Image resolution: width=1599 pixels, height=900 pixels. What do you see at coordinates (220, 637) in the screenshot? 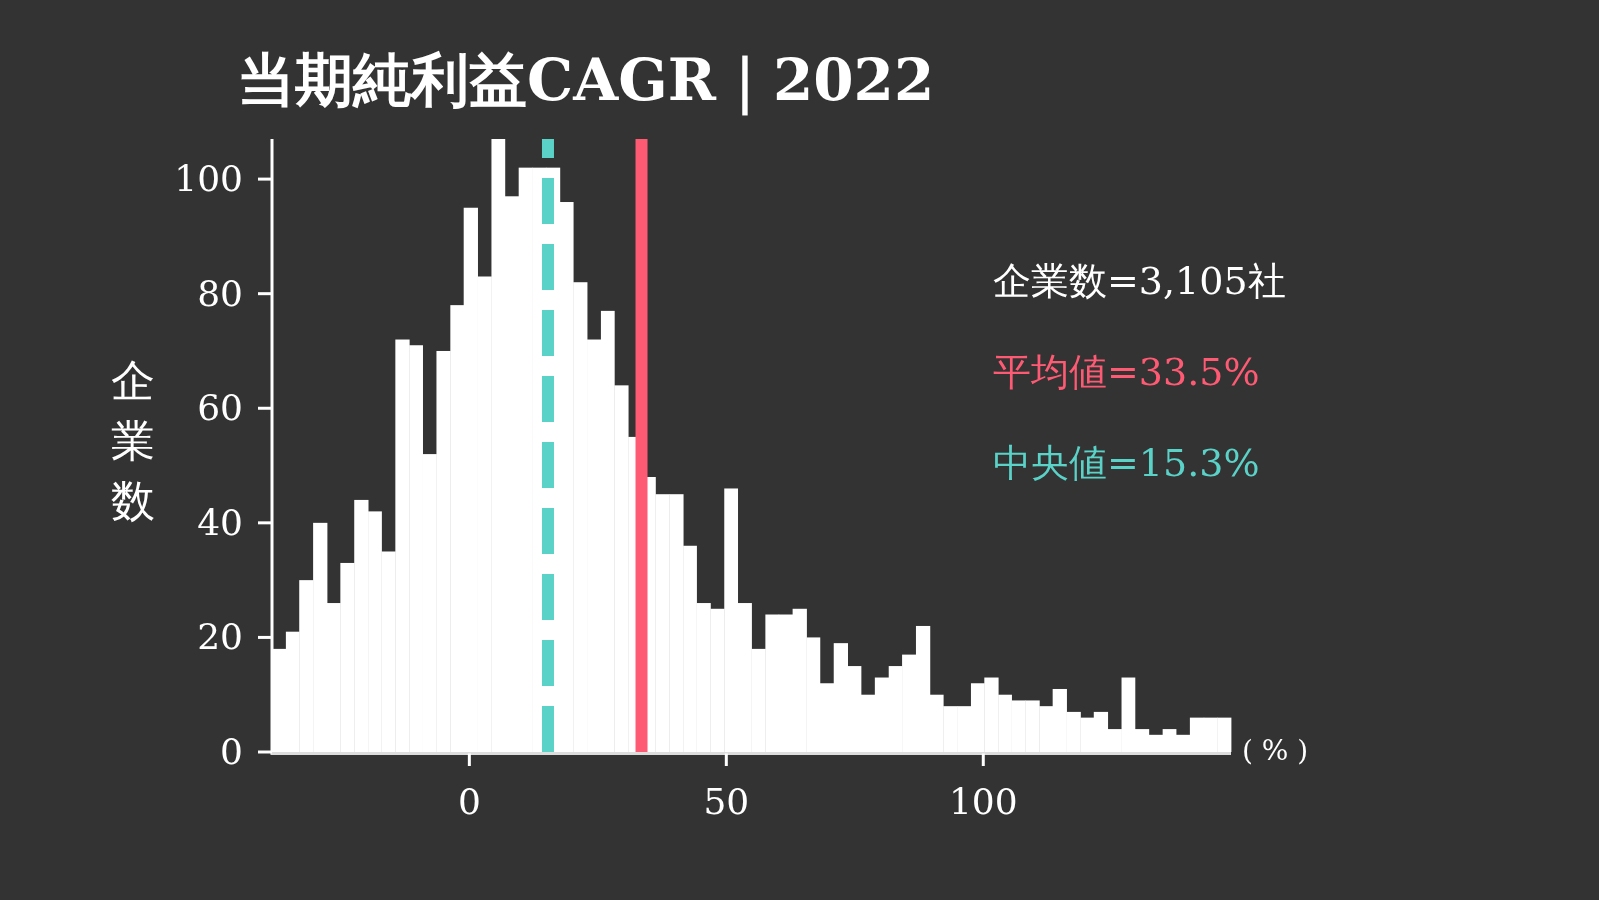
I see `y-tick-label: 20` at bounding box center [220, 637].